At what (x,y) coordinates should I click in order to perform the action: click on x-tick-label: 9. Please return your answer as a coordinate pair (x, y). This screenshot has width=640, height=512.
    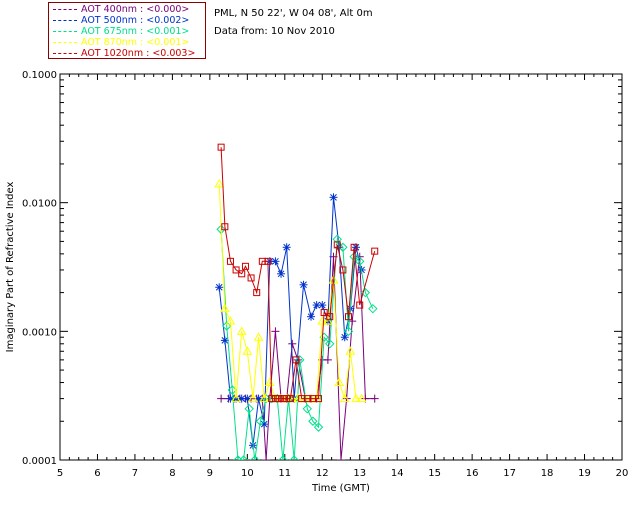
    Looking at the image, I should click on (210, 473).